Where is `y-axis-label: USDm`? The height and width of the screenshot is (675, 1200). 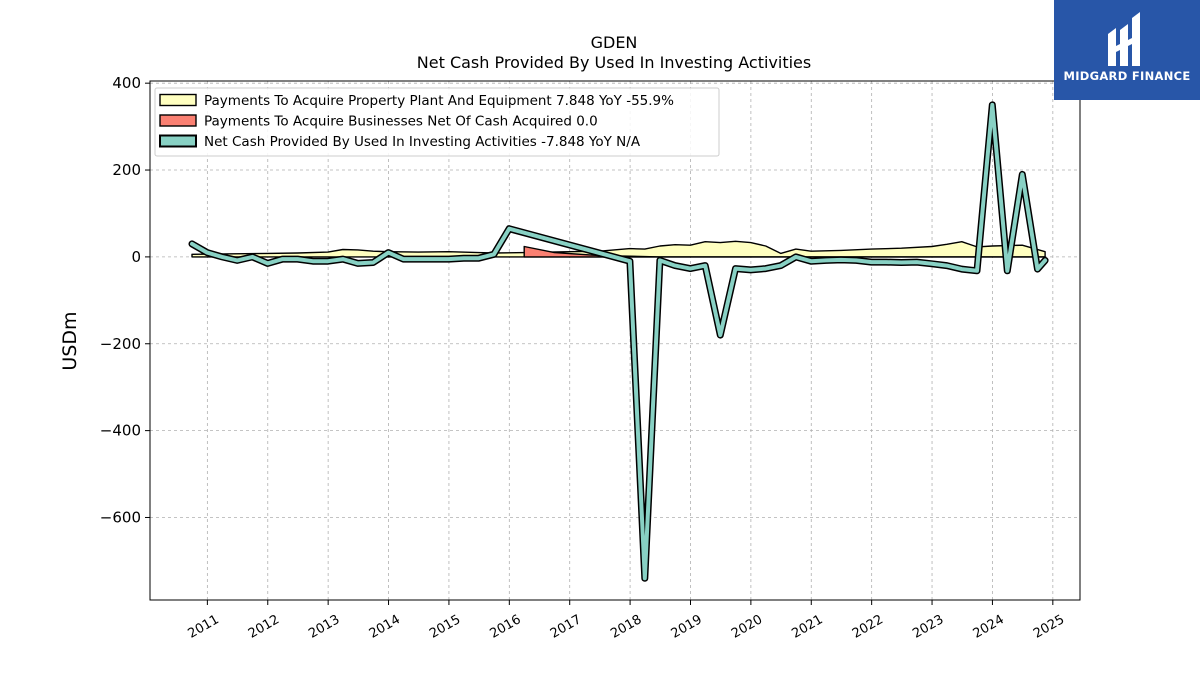 y-axis-label: USDm is located at coordinates (70, 340).